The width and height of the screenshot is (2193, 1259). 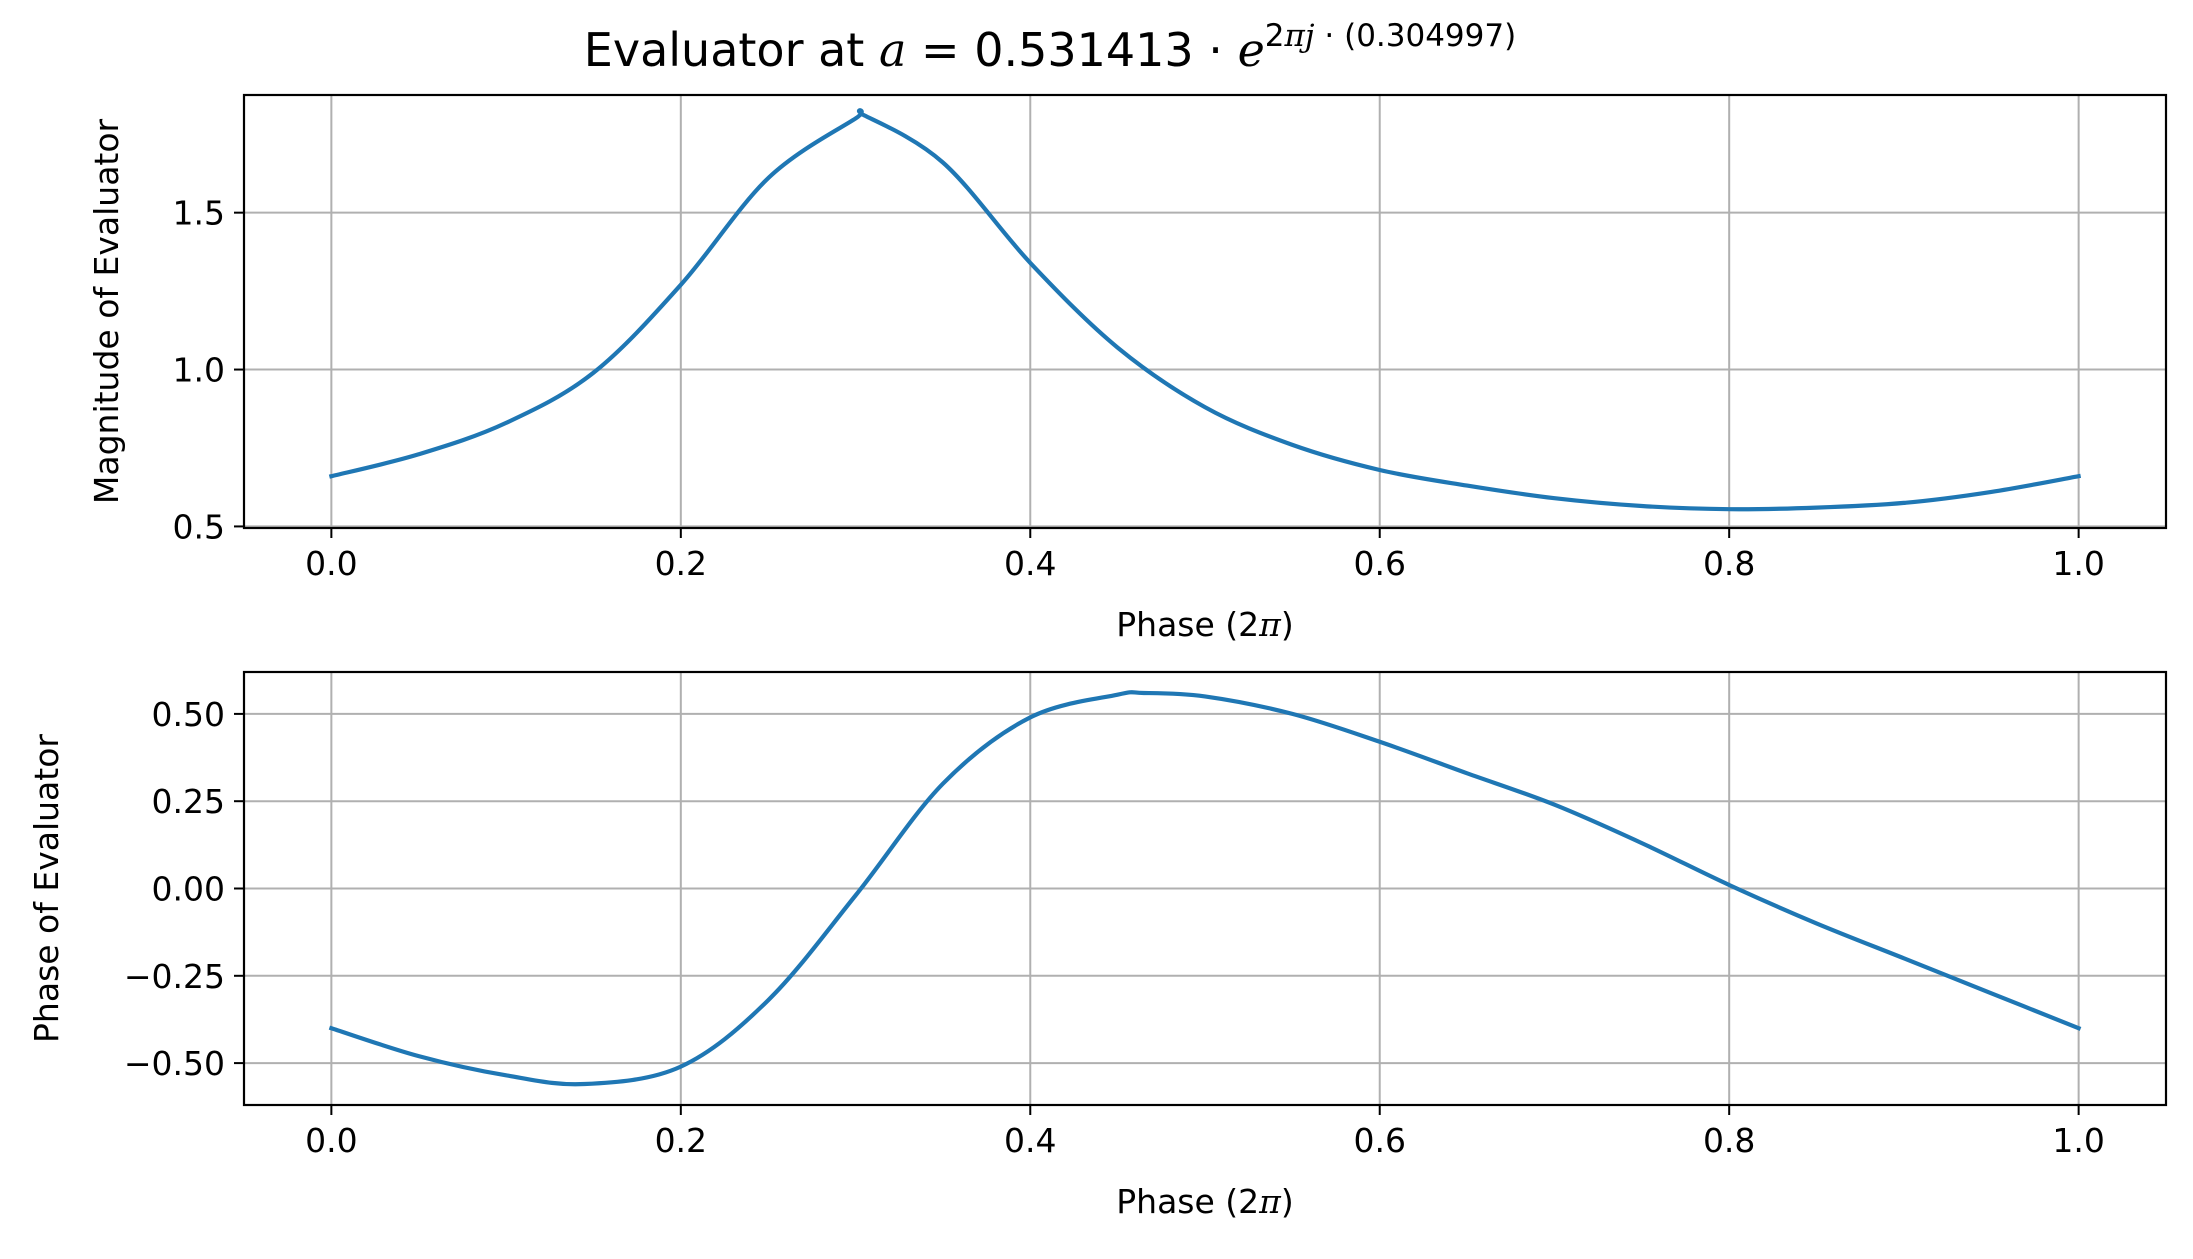 What do you see at coordinates (199, 526) in the screenshot?
I see `y-tick-label: 0.5` at bounding box center [199, 526].